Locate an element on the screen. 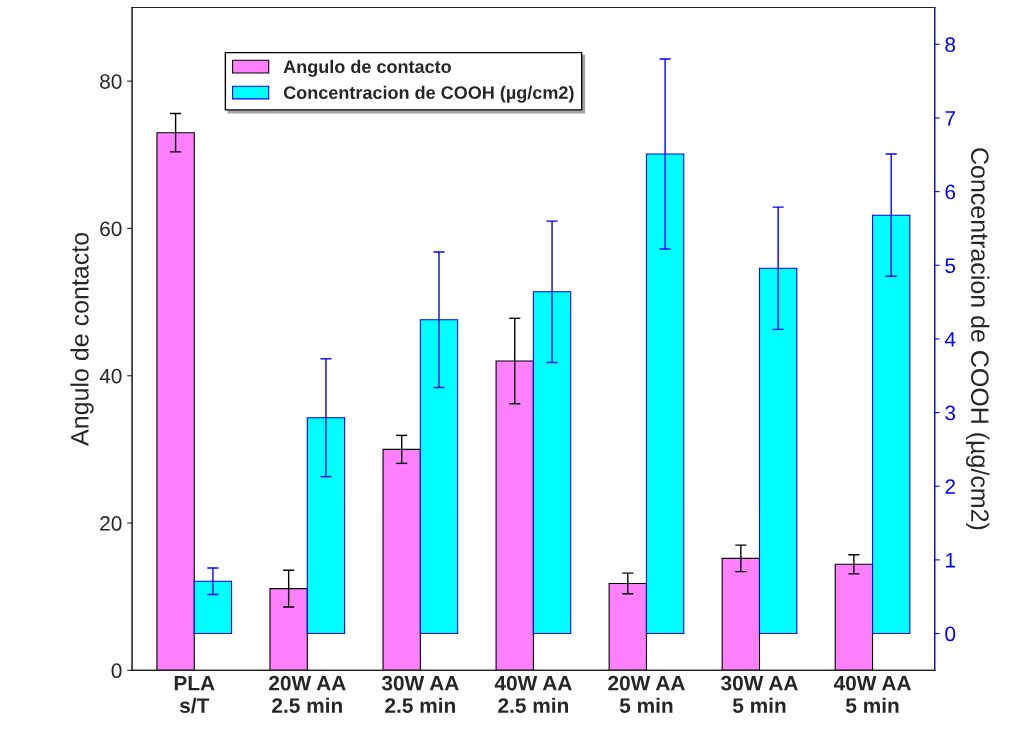 This screenshot has width=1016, height=749. y2-tick-label: 5 is located at coordinates (950, 266).